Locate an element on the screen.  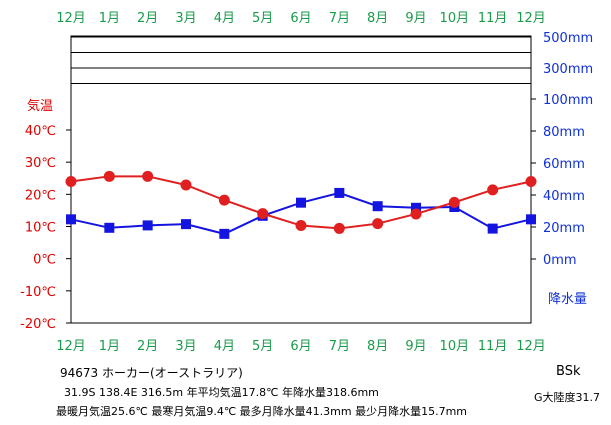
precipitation-tick-label: 500mm is located at coordinates (568, 38).